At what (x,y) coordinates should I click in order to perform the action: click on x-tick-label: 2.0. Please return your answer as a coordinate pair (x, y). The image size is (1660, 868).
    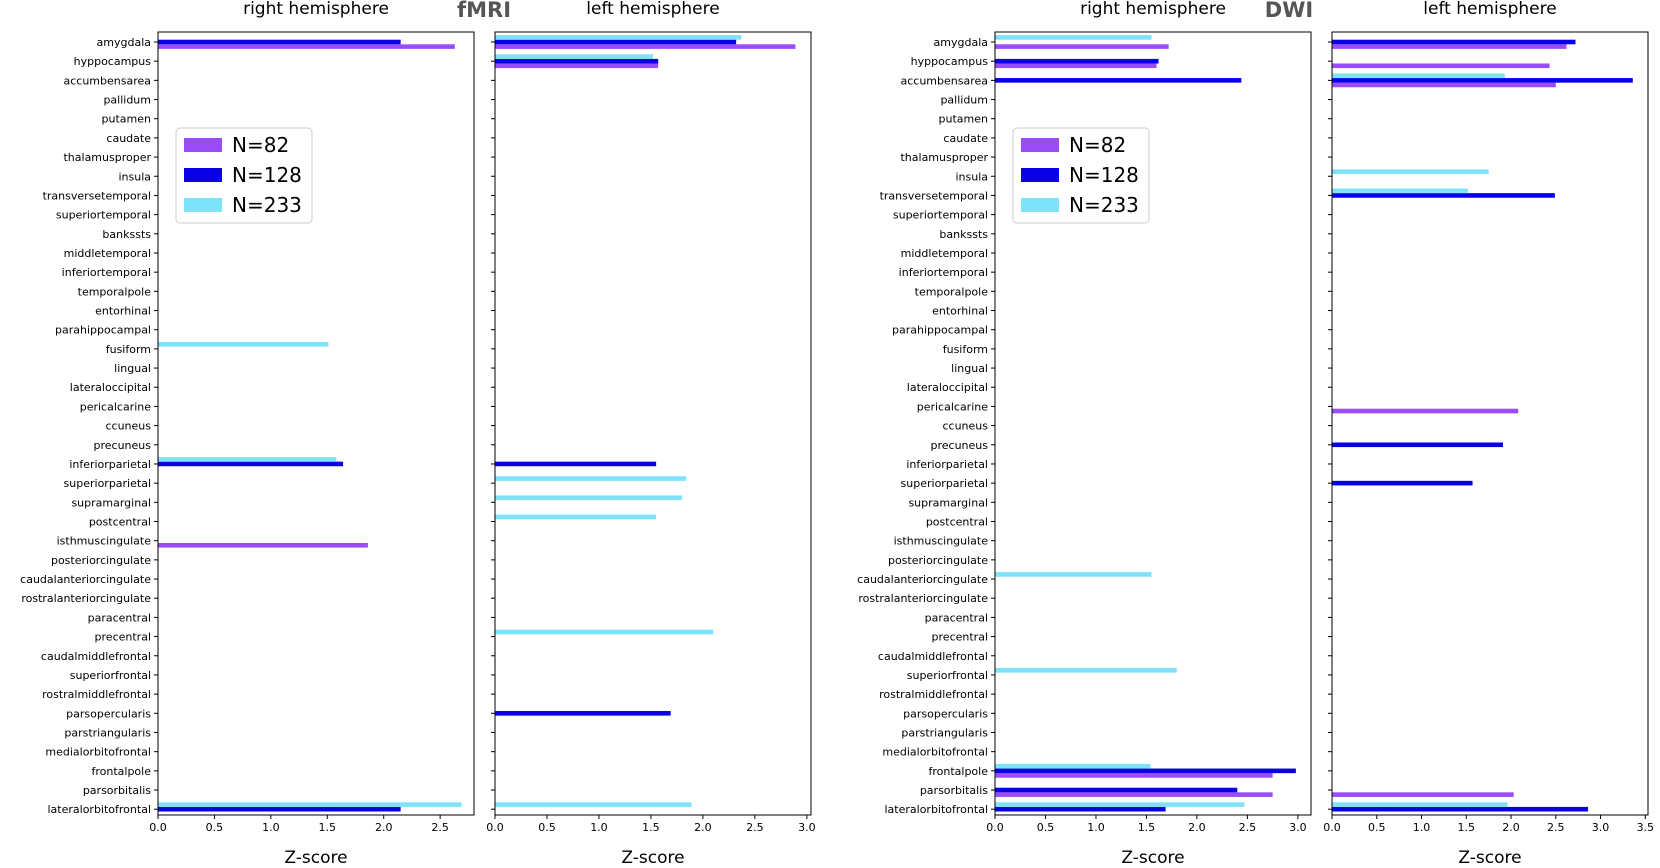
    Looking at the image, I should click on (1511, 827).